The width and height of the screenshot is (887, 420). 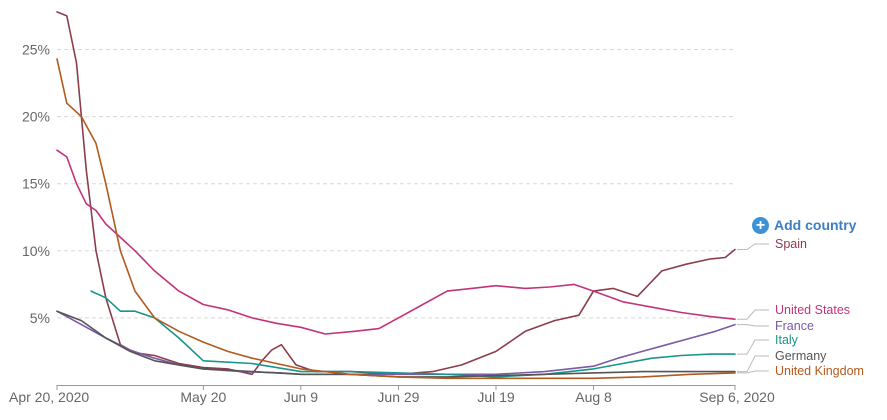 What do you see at coordinates (791, 244) in the screenshot?
I see `legend-label-spain: Spain` at bounding box center [791, 244].